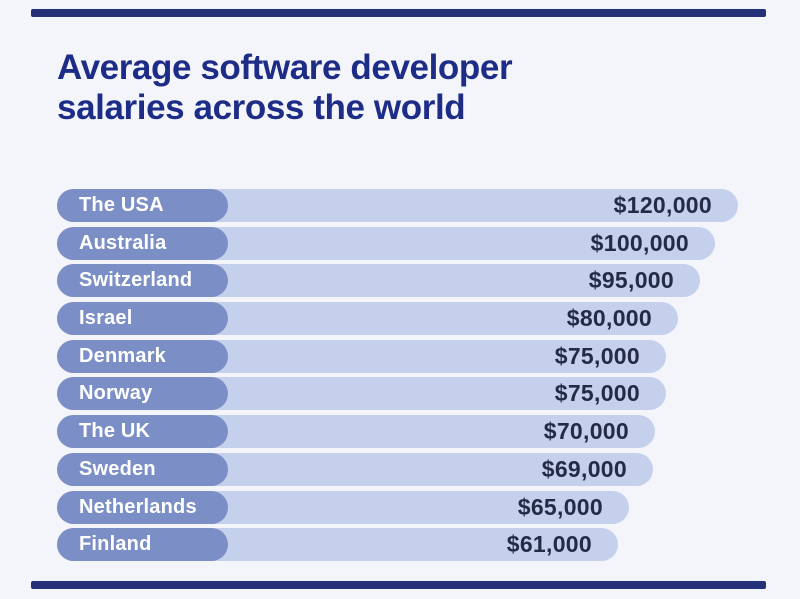  What do you see at coordinates (398, 13) in the screenshot?
I see `top-accent-bar` at bounding box center [398, 13].